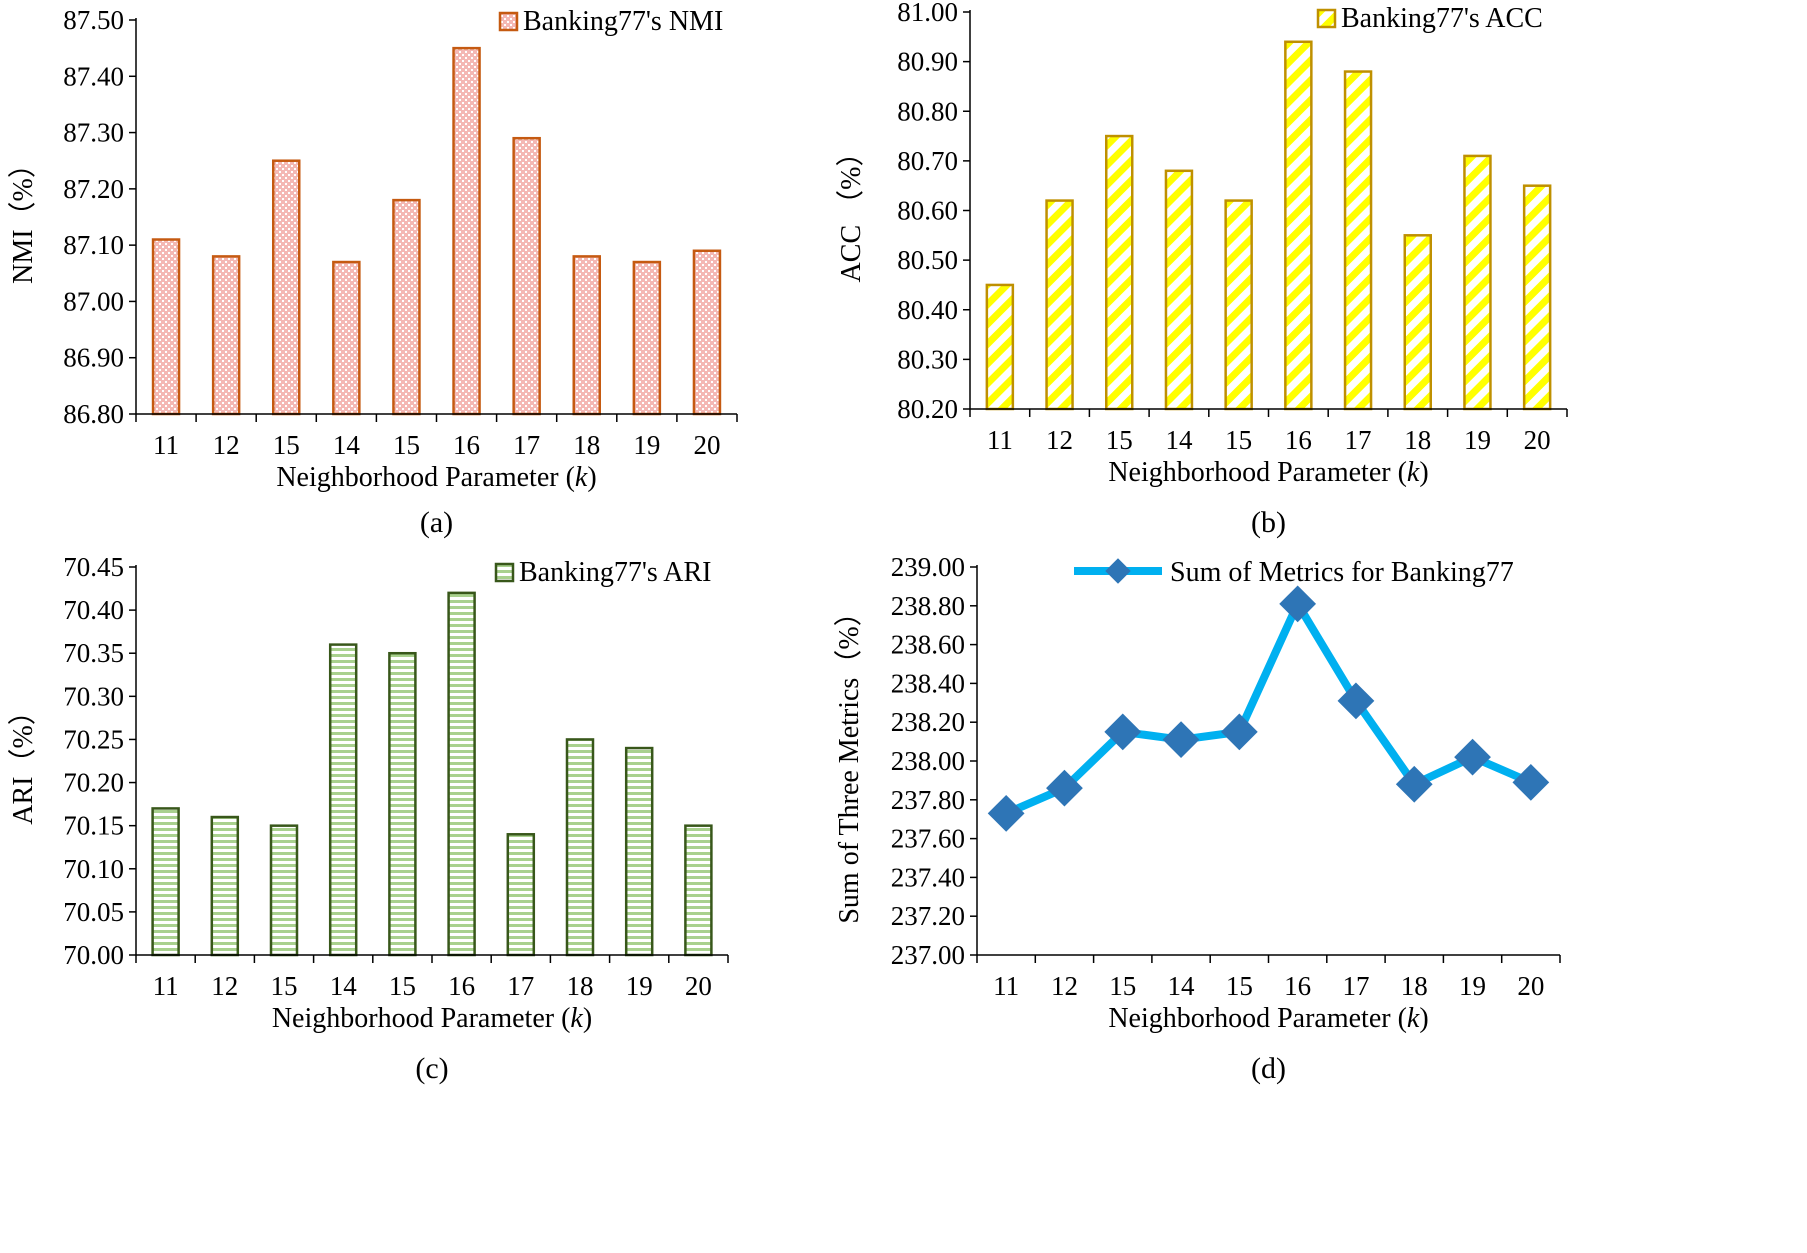 This screenshot has width=1807, height=1253. I want to click on legend-marker-sample, so click(1118, 571).